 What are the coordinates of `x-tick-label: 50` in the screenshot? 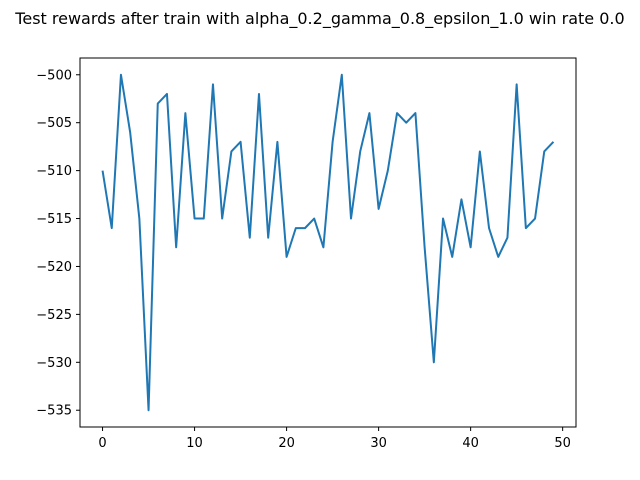 It's located at (562, 443).